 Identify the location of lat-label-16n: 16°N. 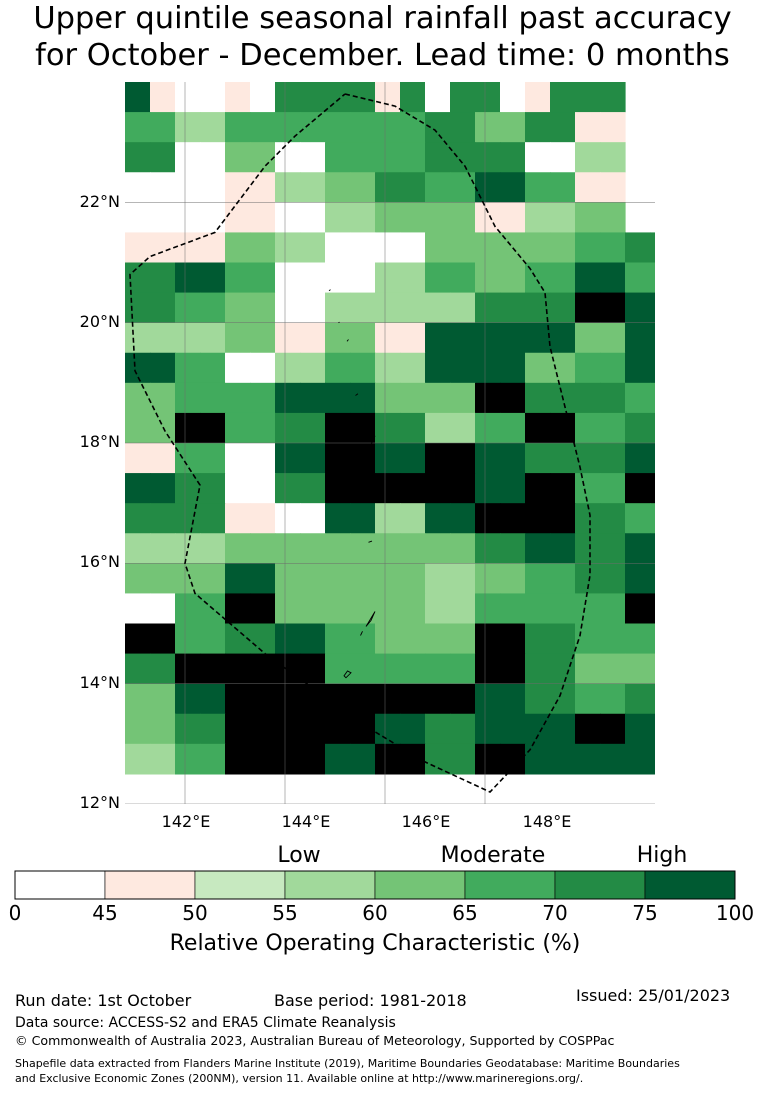
(99, 561).